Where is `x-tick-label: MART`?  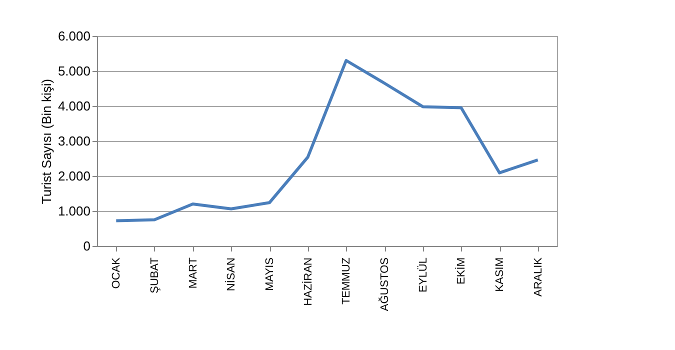
x-tick-label: MART is located at coordinates (193, 272).